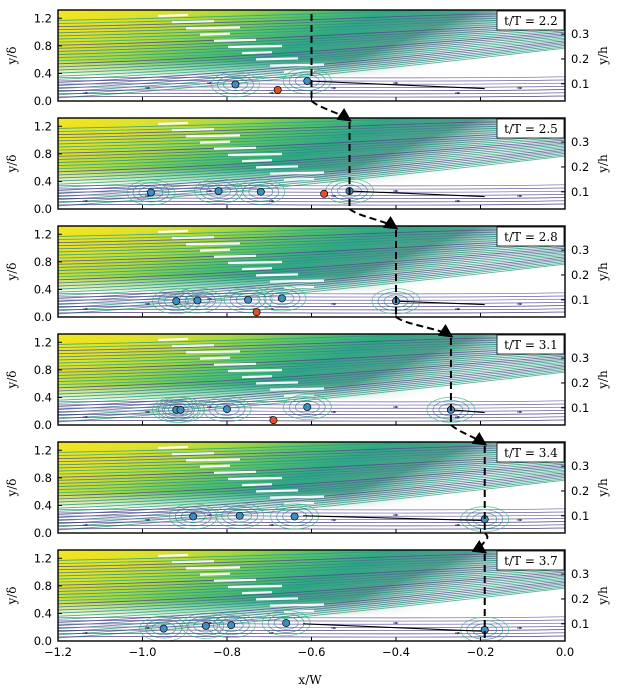 The image size is (623, 689). I want to click on time-label-text: t/T = 2.5, so click(531, 129).